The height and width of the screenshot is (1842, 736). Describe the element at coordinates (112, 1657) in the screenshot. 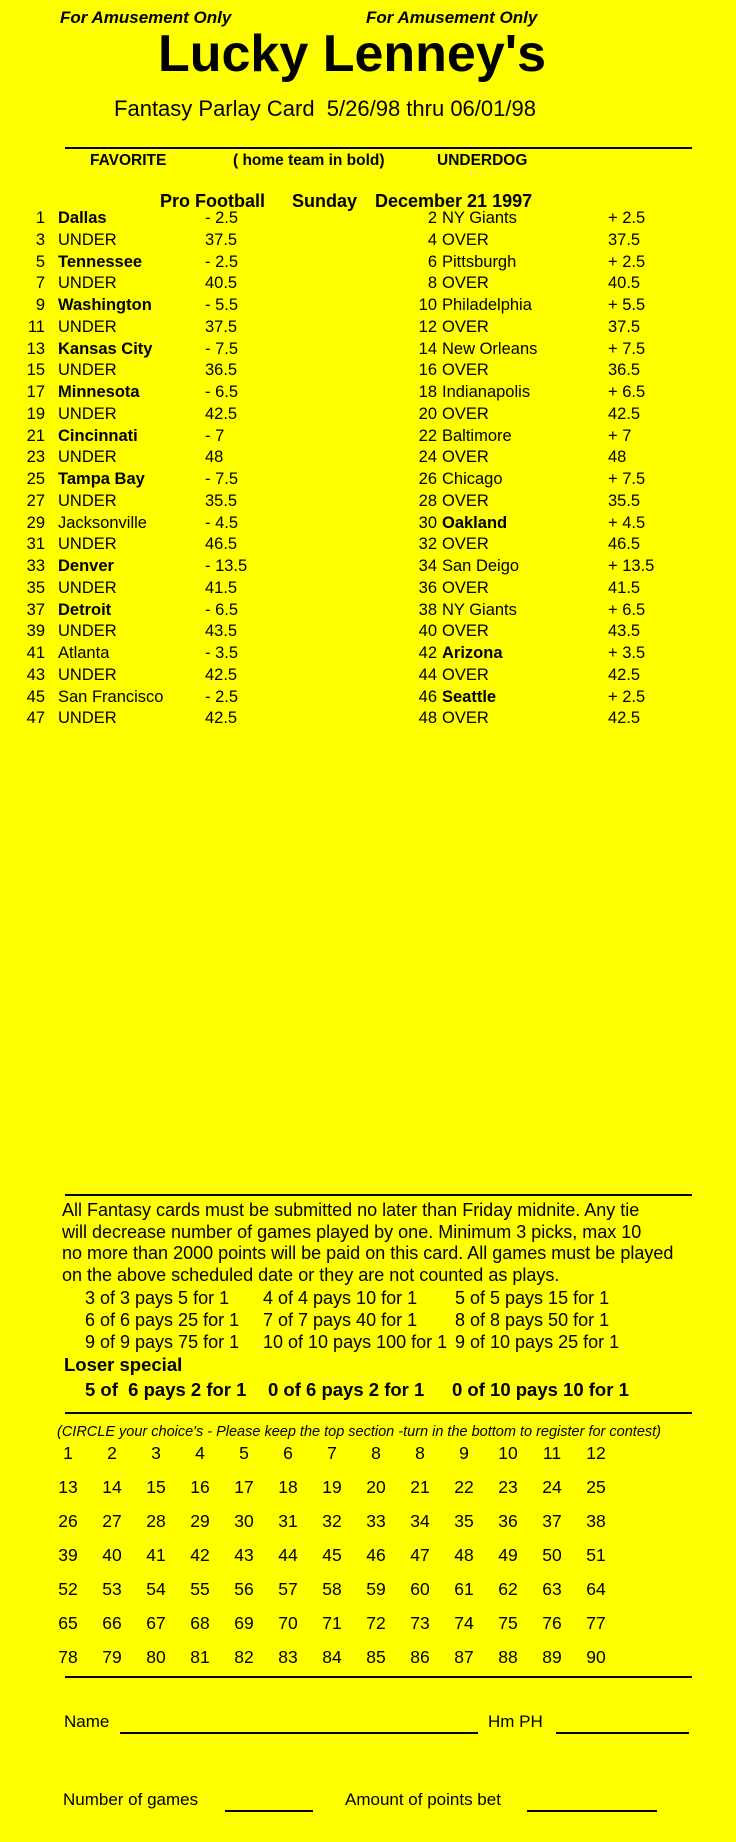

I see `grid-number: 79` at that location.